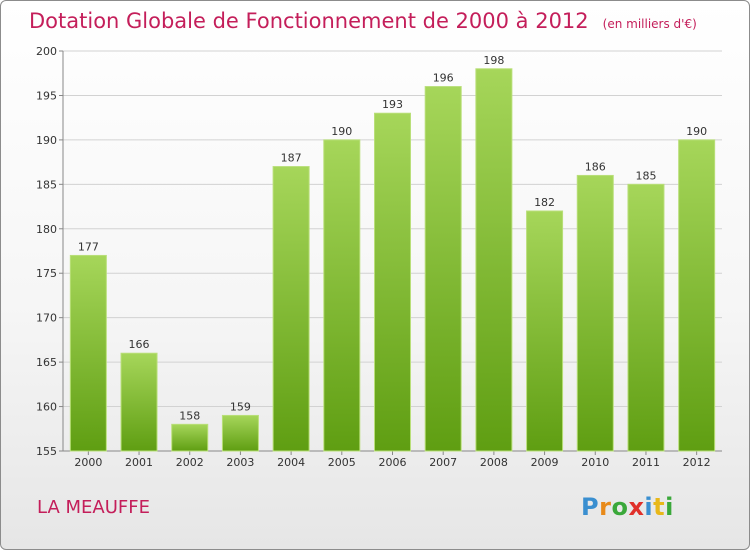 The width and height of the screenshot is (750, 550). What do you see at coordinates (392, 104) in the screenshot?
I see `data-label: 193` at bounding box center [392, 104].